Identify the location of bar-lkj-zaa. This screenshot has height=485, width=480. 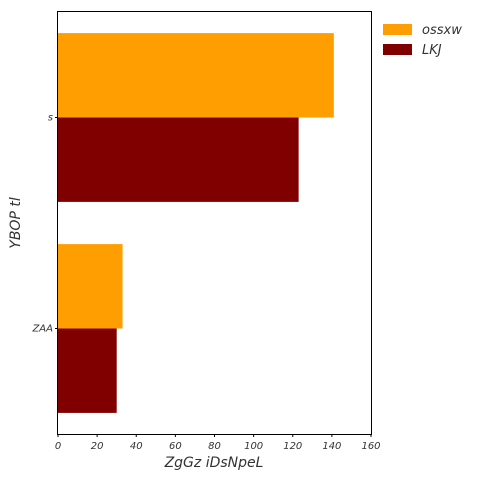
(87, 370).